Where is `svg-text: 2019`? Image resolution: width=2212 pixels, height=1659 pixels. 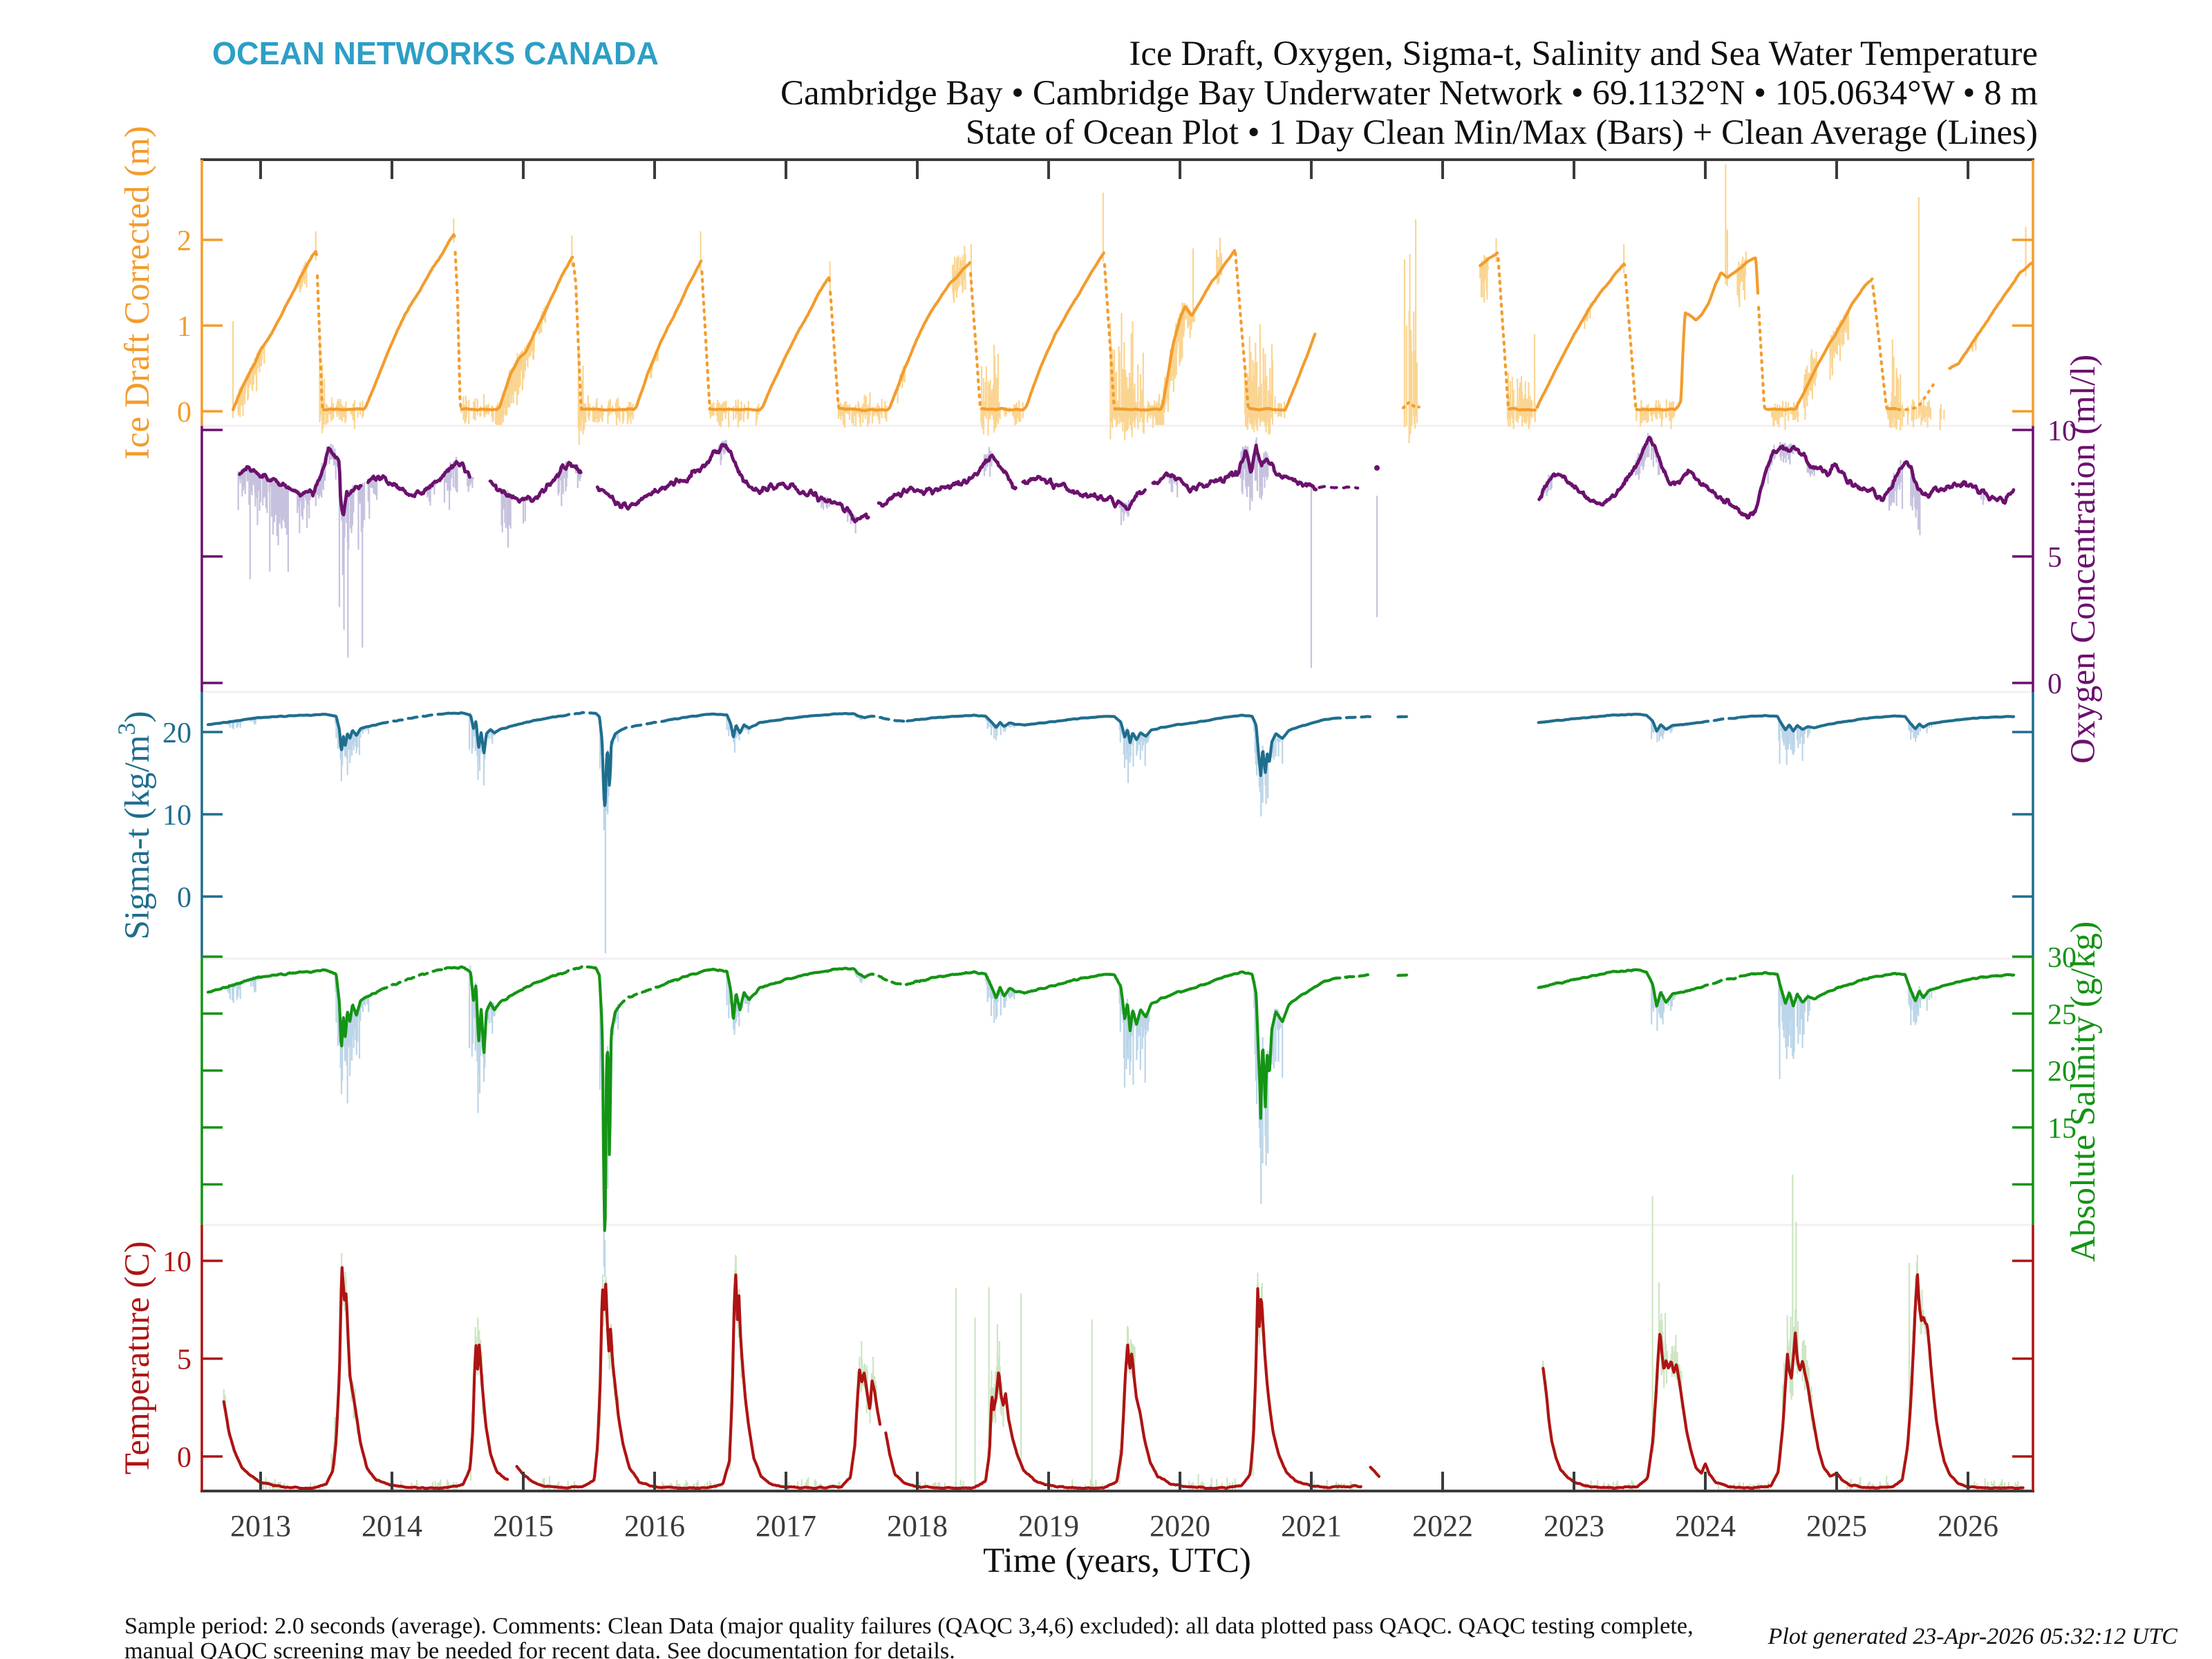
svg-text: 2019 is located at coordinates (1049, 1526).